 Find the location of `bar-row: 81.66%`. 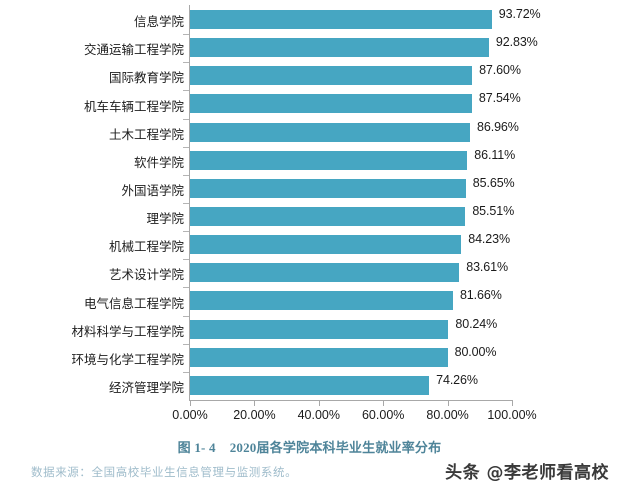

bar-row: 81.66% is located at coordinates (351, 301).